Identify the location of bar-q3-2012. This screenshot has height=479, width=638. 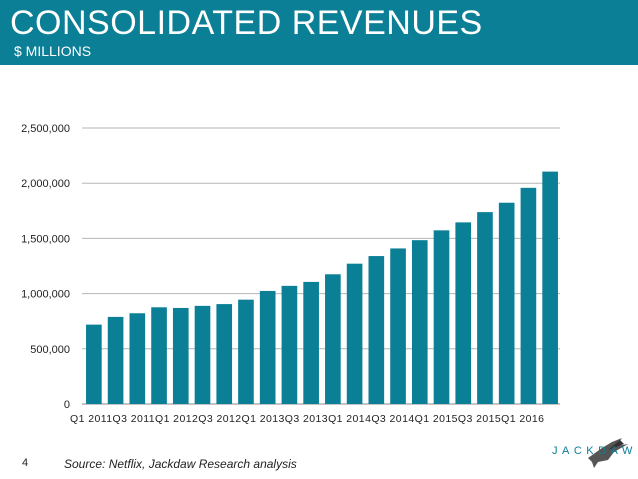
(224, 354).